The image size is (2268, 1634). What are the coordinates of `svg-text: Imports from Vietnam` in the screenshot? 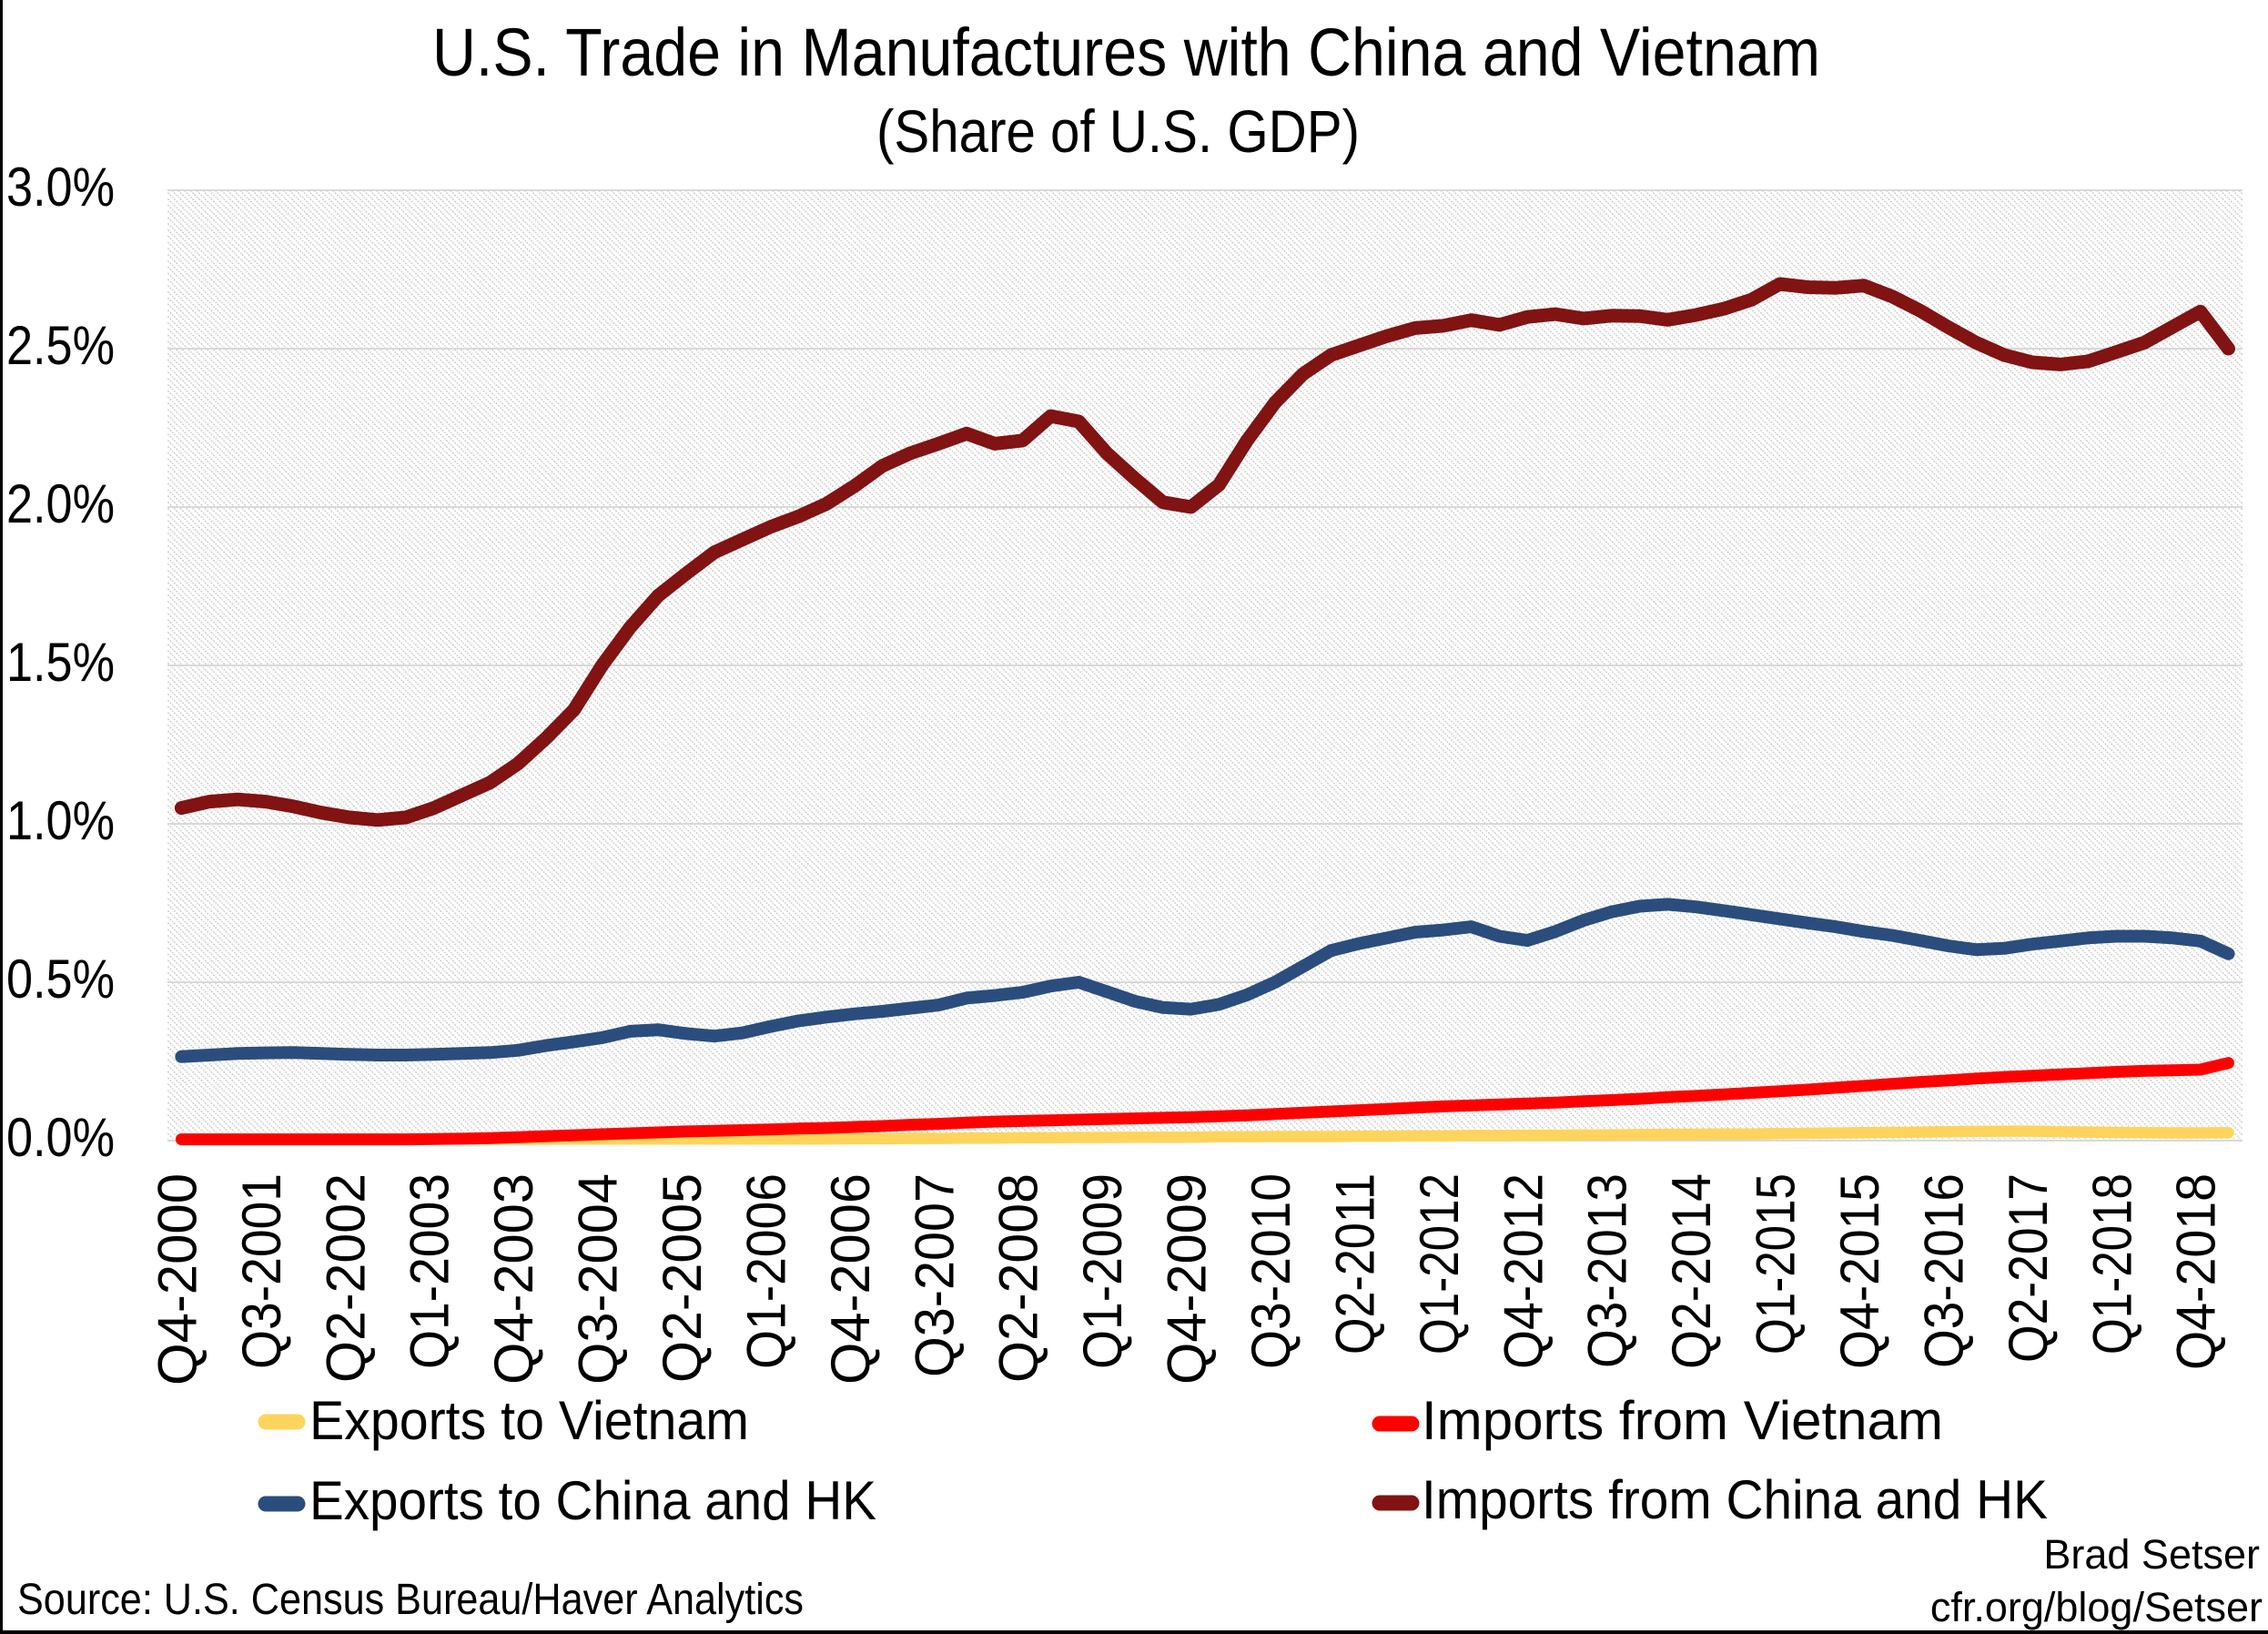 It's located at (1682, 1421).